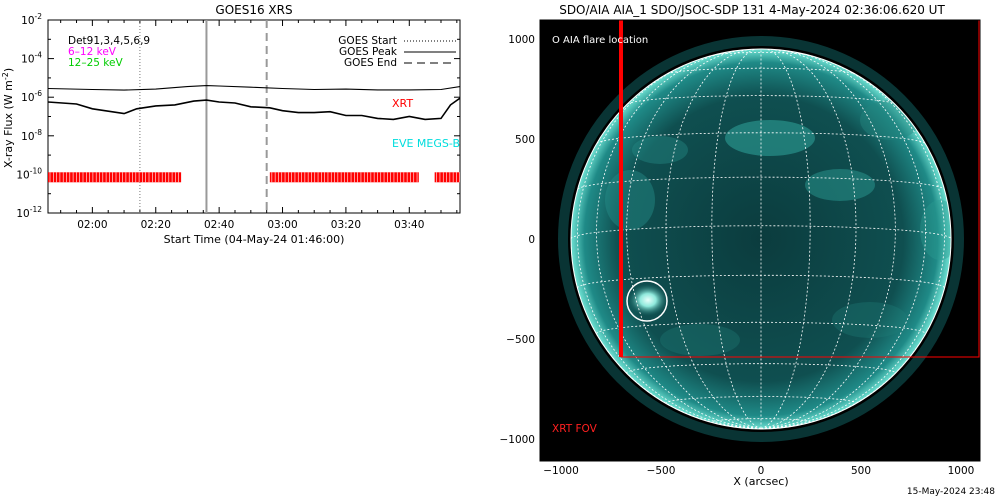  I want to click on aia-y-tick-label: −1000, so click(517, 440).